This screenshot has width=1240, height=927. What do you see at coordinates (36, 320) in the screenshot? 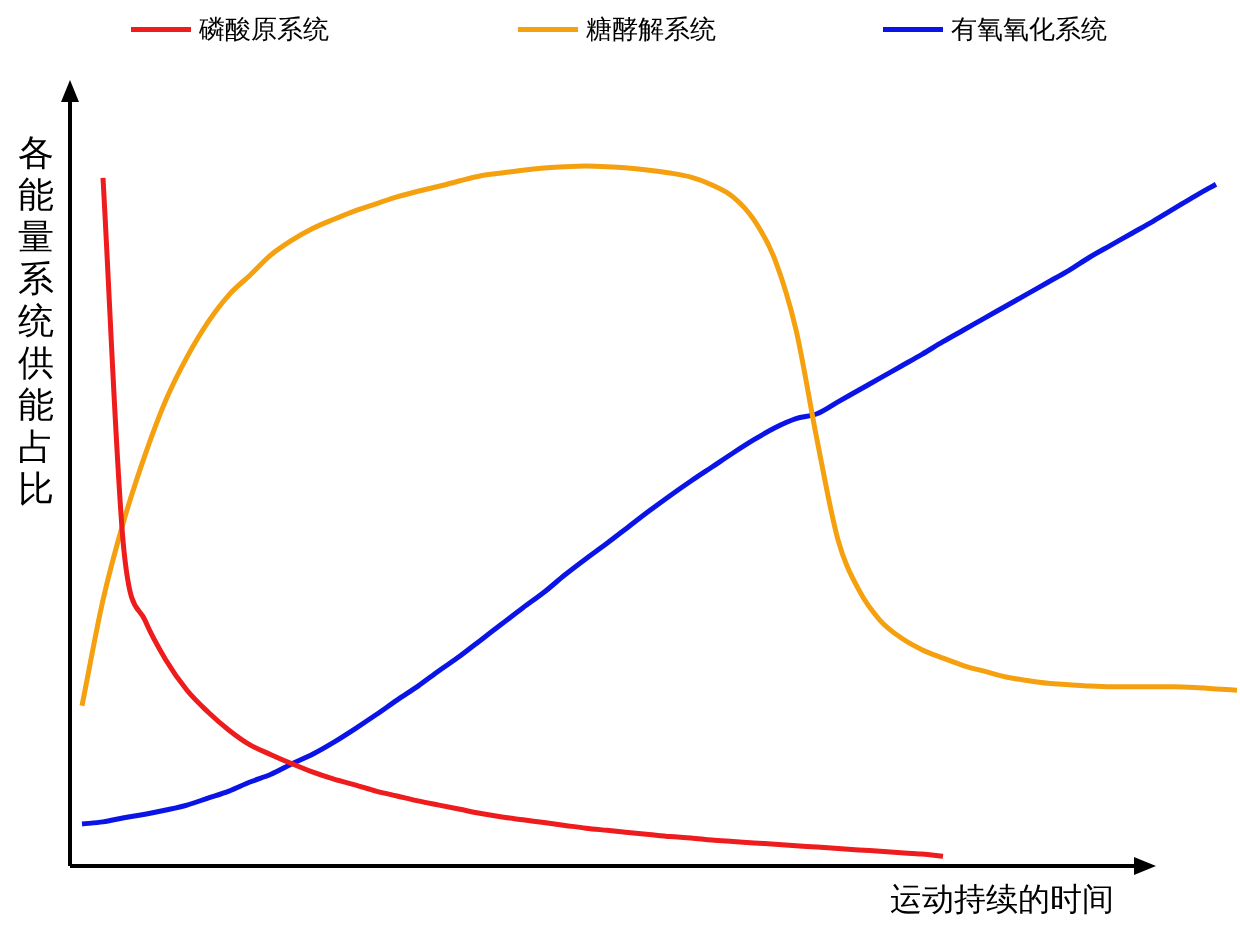
I see `text: 各能量系统供能占比` at bounding box center [36, 320].